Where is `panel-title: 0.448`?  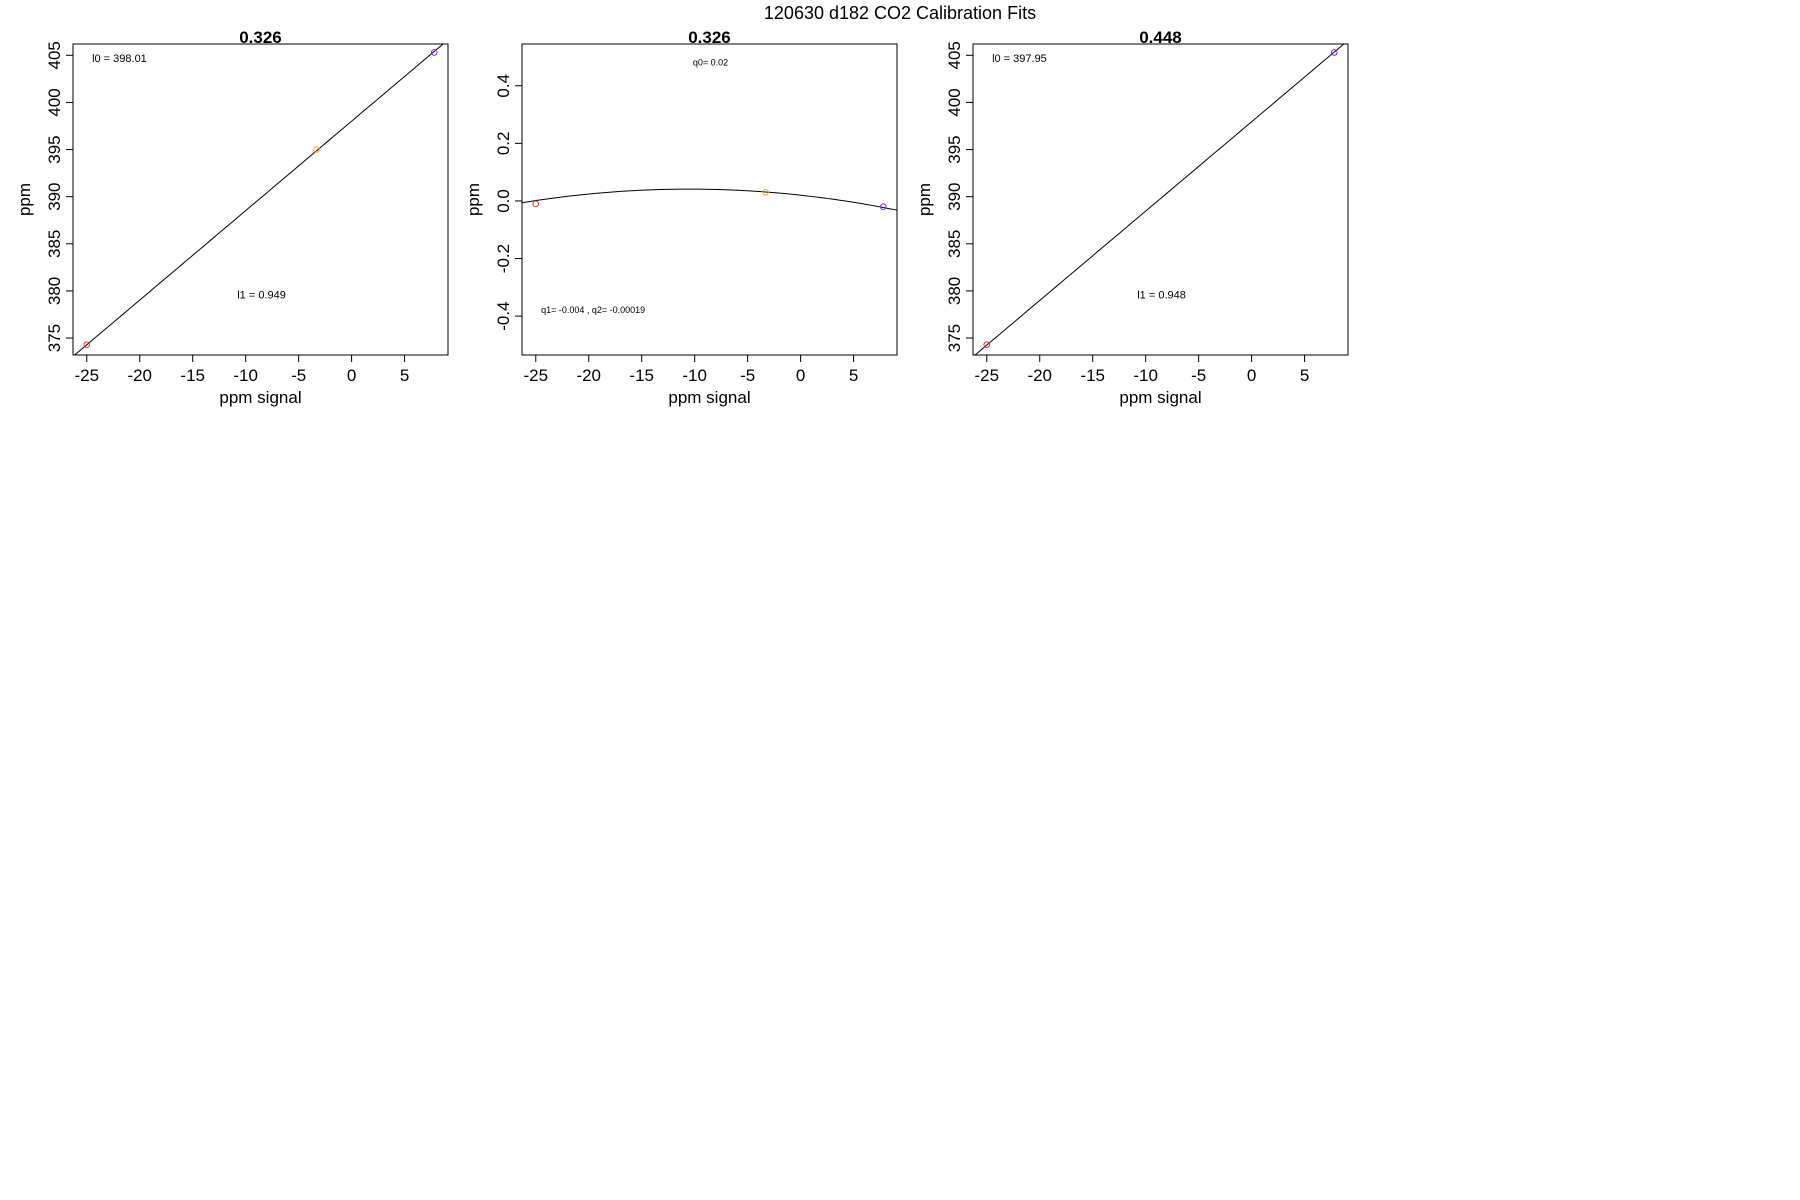
panel-title: 0.448 is located at coordinates (1160, 37).